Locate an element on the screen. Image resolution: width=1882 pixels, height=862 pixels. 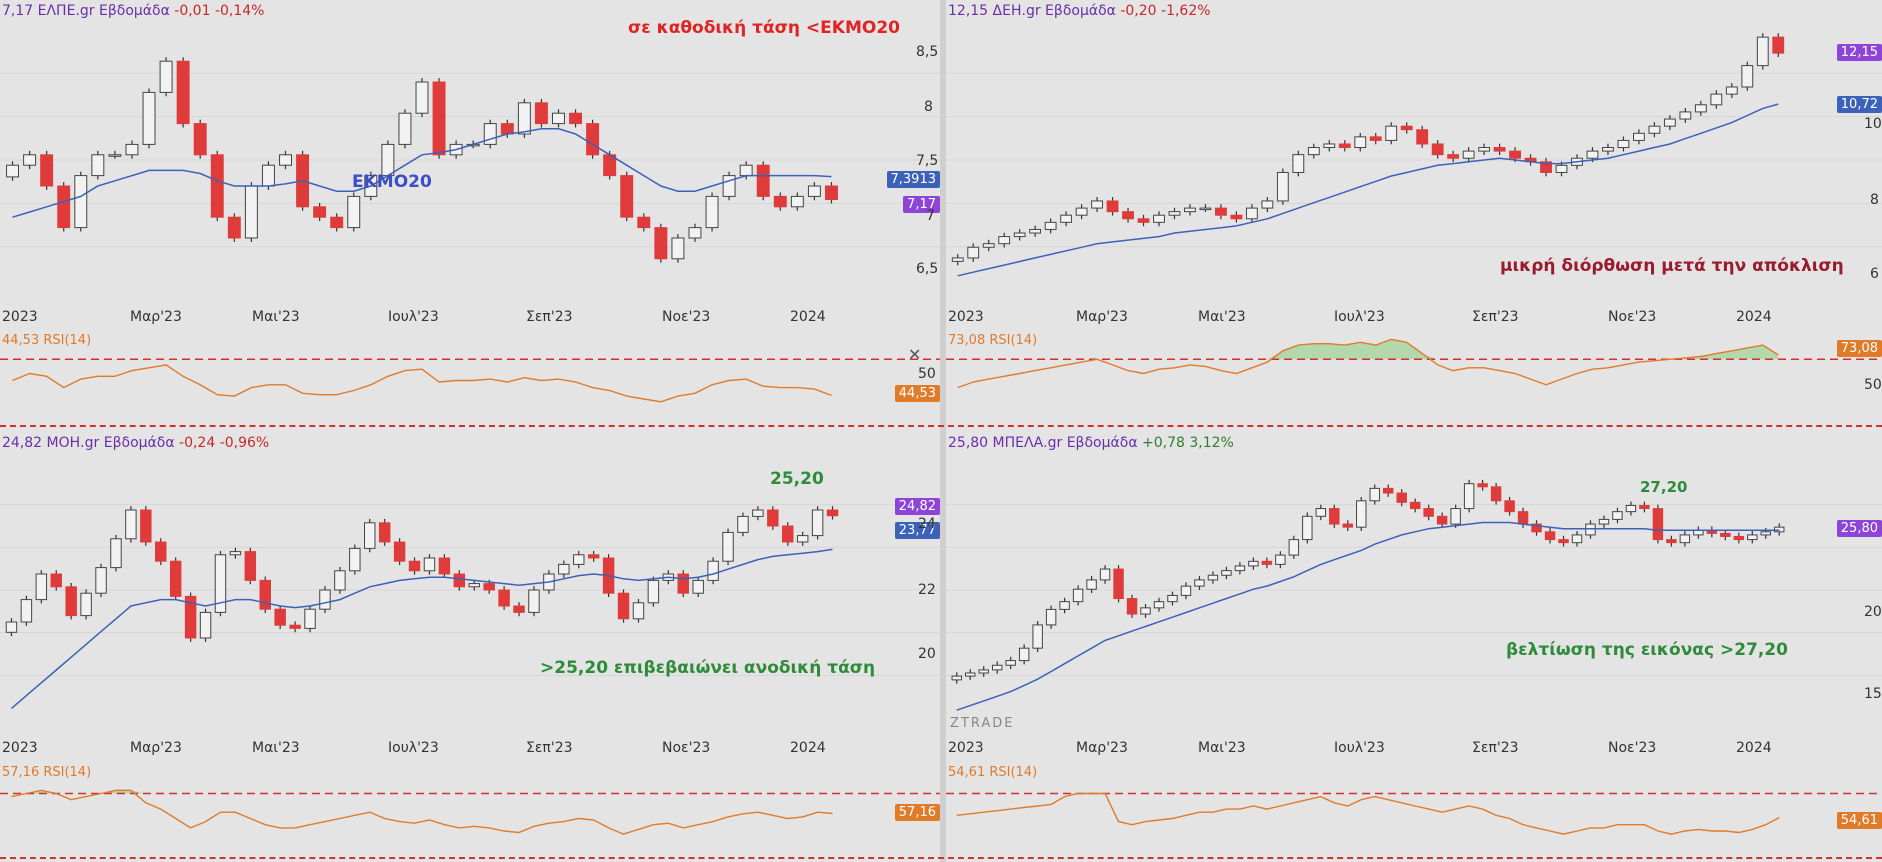
rsi-chart-elpe is located at coordinates (470, 377).